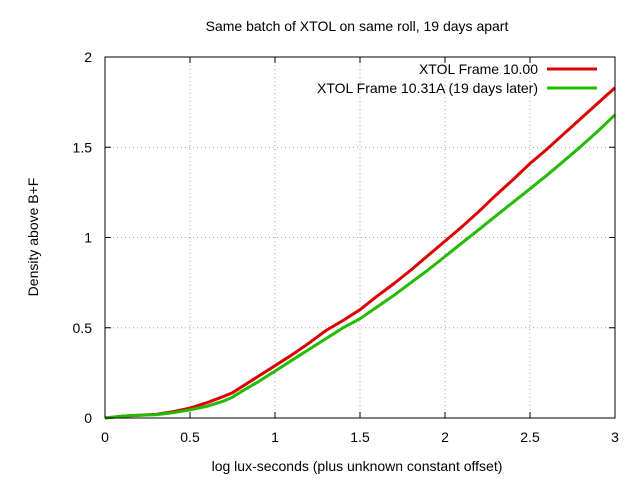  I want to click on x-tick-label: 0, so click(105, 437).